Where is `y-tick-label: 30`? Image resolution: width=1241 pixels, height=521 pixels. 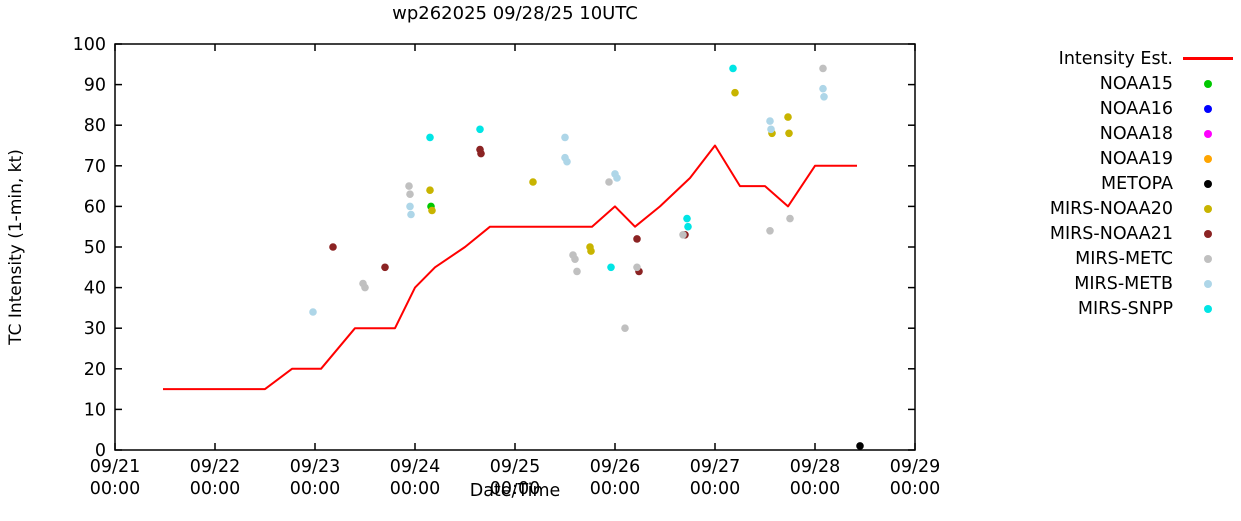
y-tick-label: 30 is located at coordinates (95, 329).